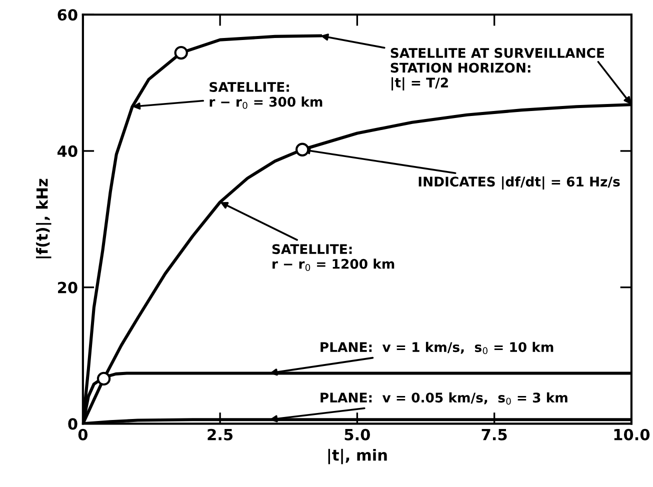 The height and width of the screenshot is (487, 653). What do you see at coordinates (73, 424) in the screenshot?
I see `y-tick-label: 0` at bounding box center [73, 424].